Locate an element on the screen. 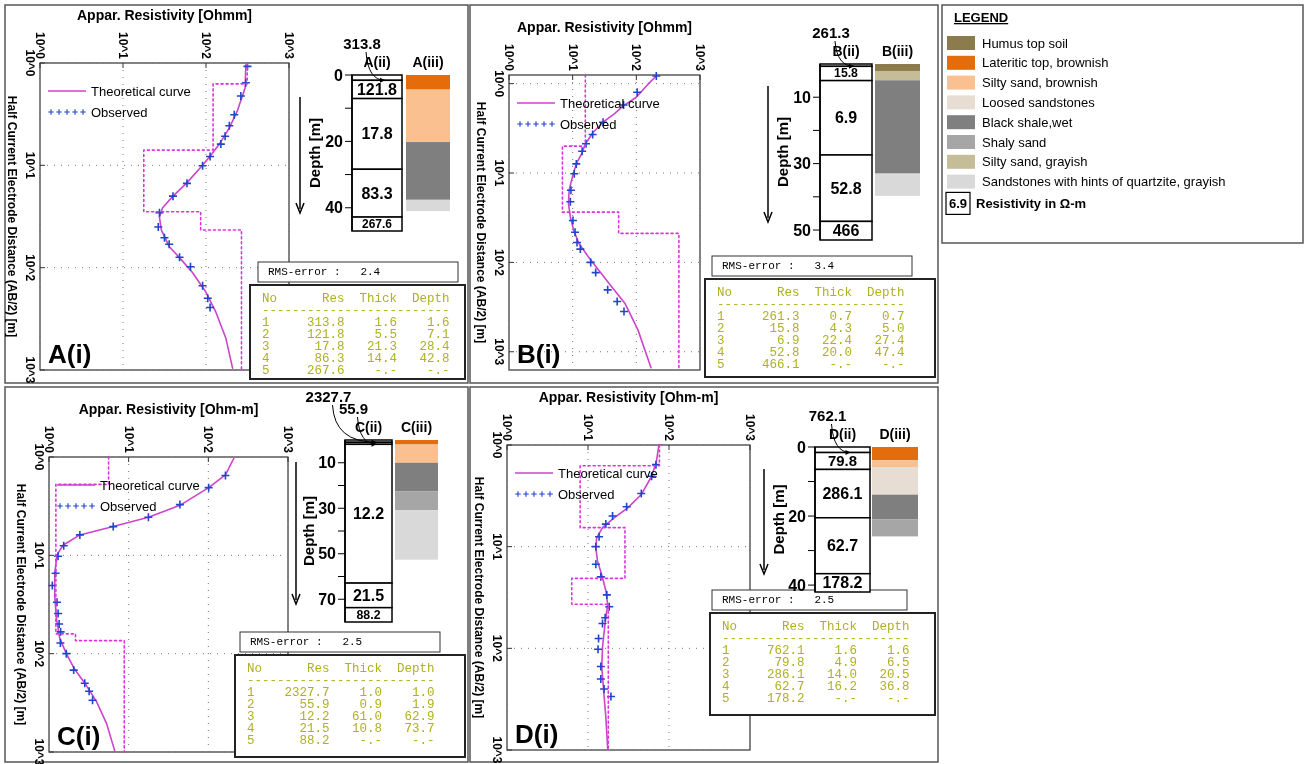 The image size is (1306, 764). text: 5 466.1 -.- -.- is located at coordinates (811, 365).